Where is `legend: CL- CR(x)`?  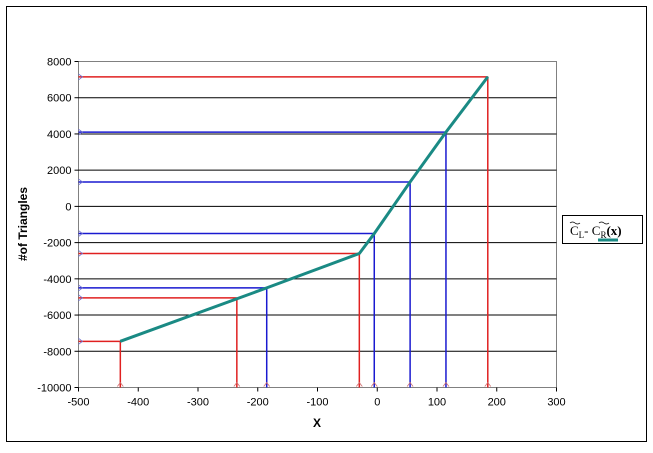 legend: CL- CR(x) is located at coordinates (602, 229).